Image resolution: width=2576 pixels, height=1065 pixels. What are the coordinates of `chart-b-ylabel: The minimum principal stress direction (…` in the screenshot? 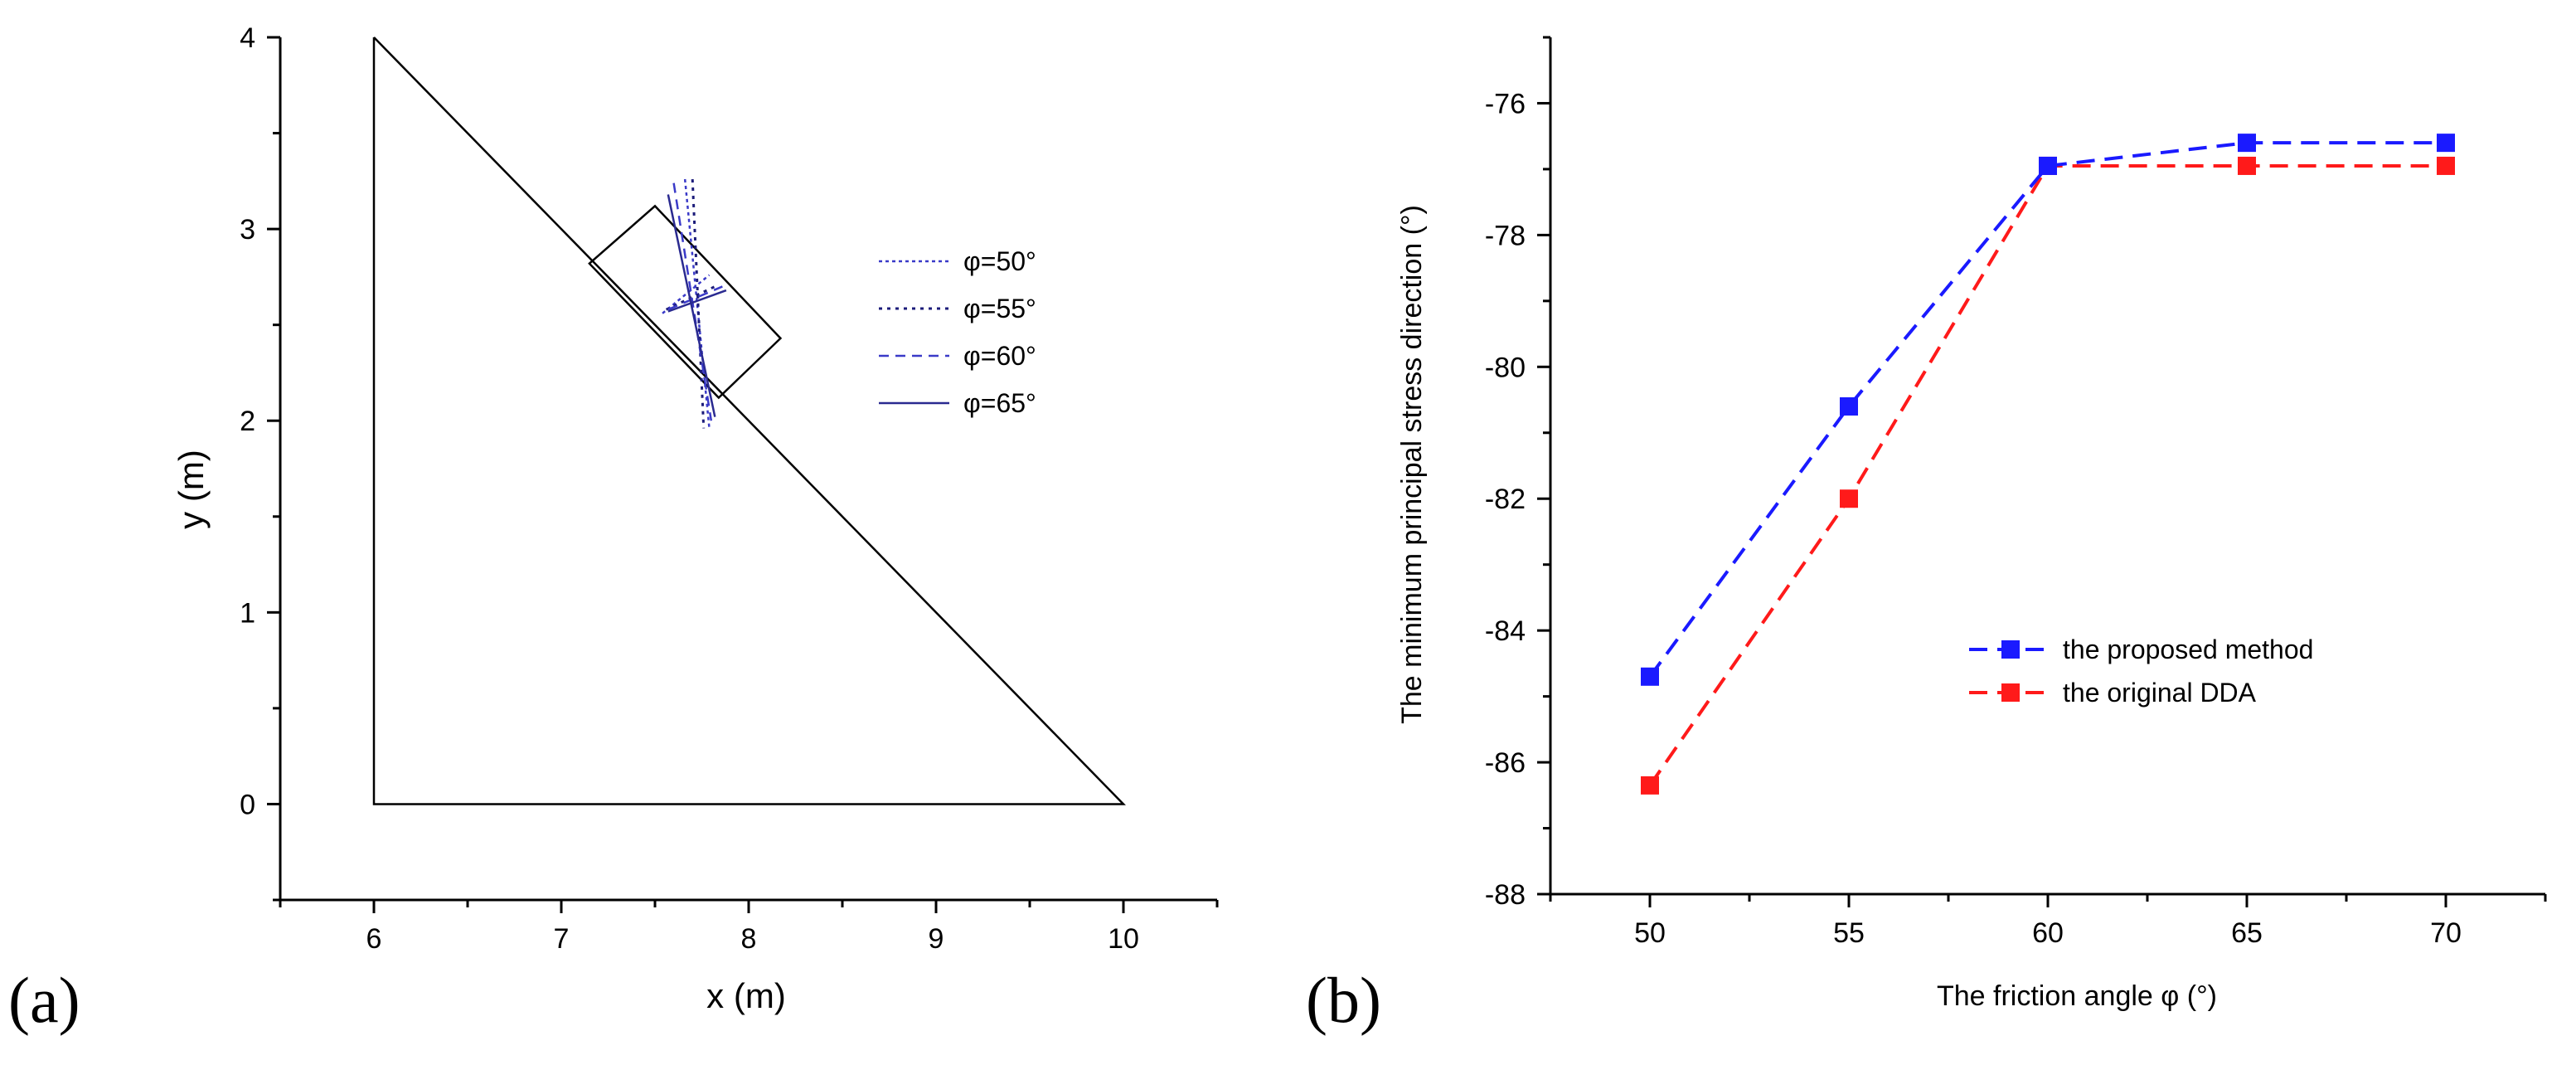 It's located at (1412, 464).